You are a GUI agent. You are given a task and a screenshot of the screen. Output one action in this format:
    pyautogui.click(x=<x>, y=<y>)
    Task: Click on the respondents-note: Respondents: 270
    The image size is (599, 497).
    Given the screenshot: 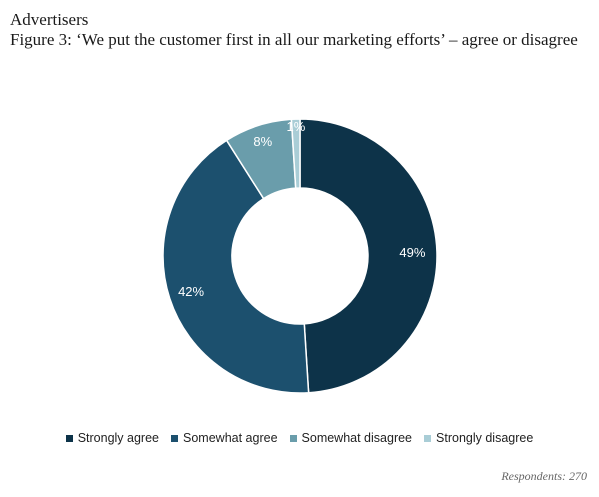 What is the action you would take?
    pyautogui.click(x=544, y=476)
    